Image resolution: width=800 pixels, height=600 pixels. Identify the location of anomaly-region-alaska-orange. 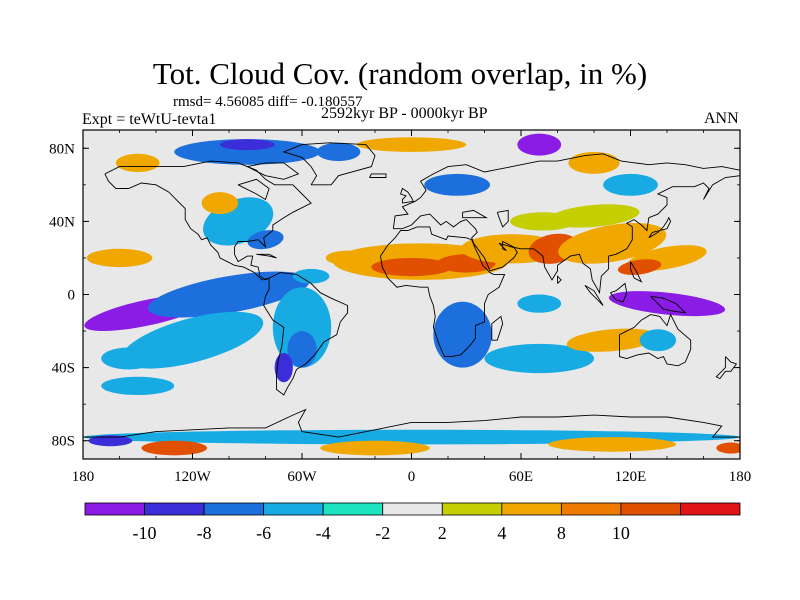
(137, 163).